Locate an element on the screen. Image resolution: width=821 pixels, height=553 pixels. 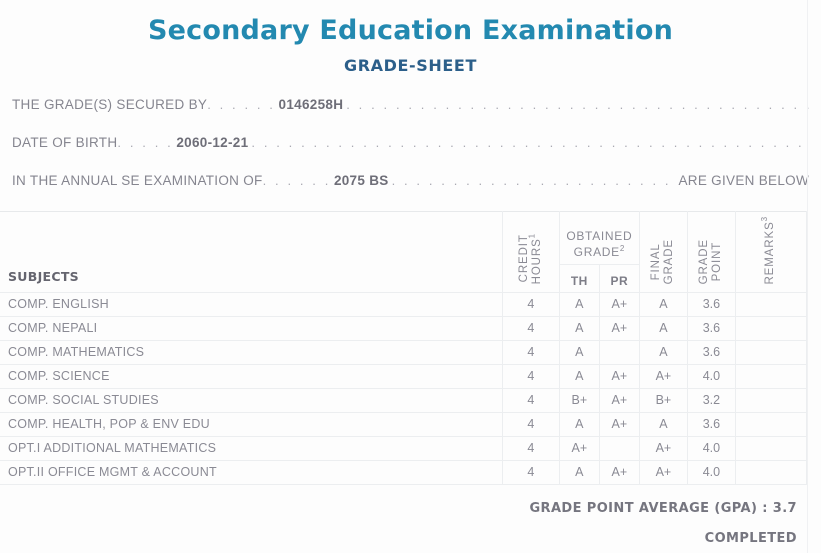
exam-year-lead-dots: . . . . . . is located at coordinates (296, 181).